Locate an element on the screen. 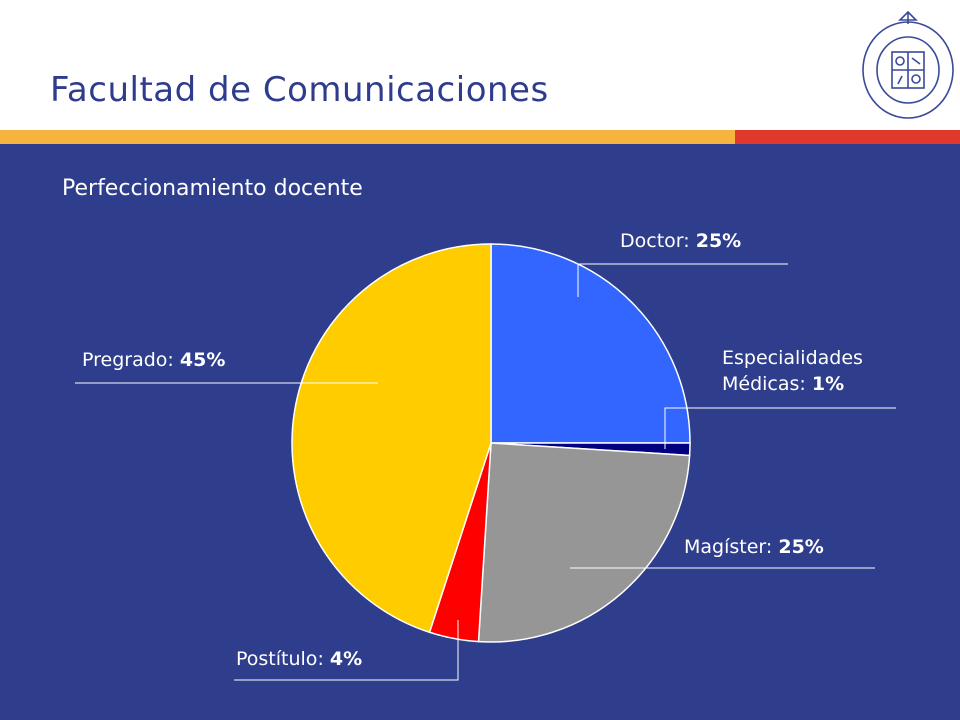 The image size is (960, 720). label-postitulo-value: 4% is located at coordinates (346, 659).